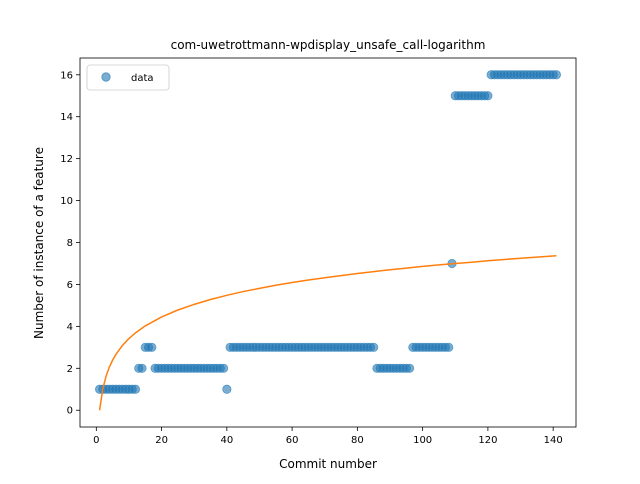  Describe the element at coordinates (161, 440) in the screenshot. I see `x-tick-label: 20` at that location.